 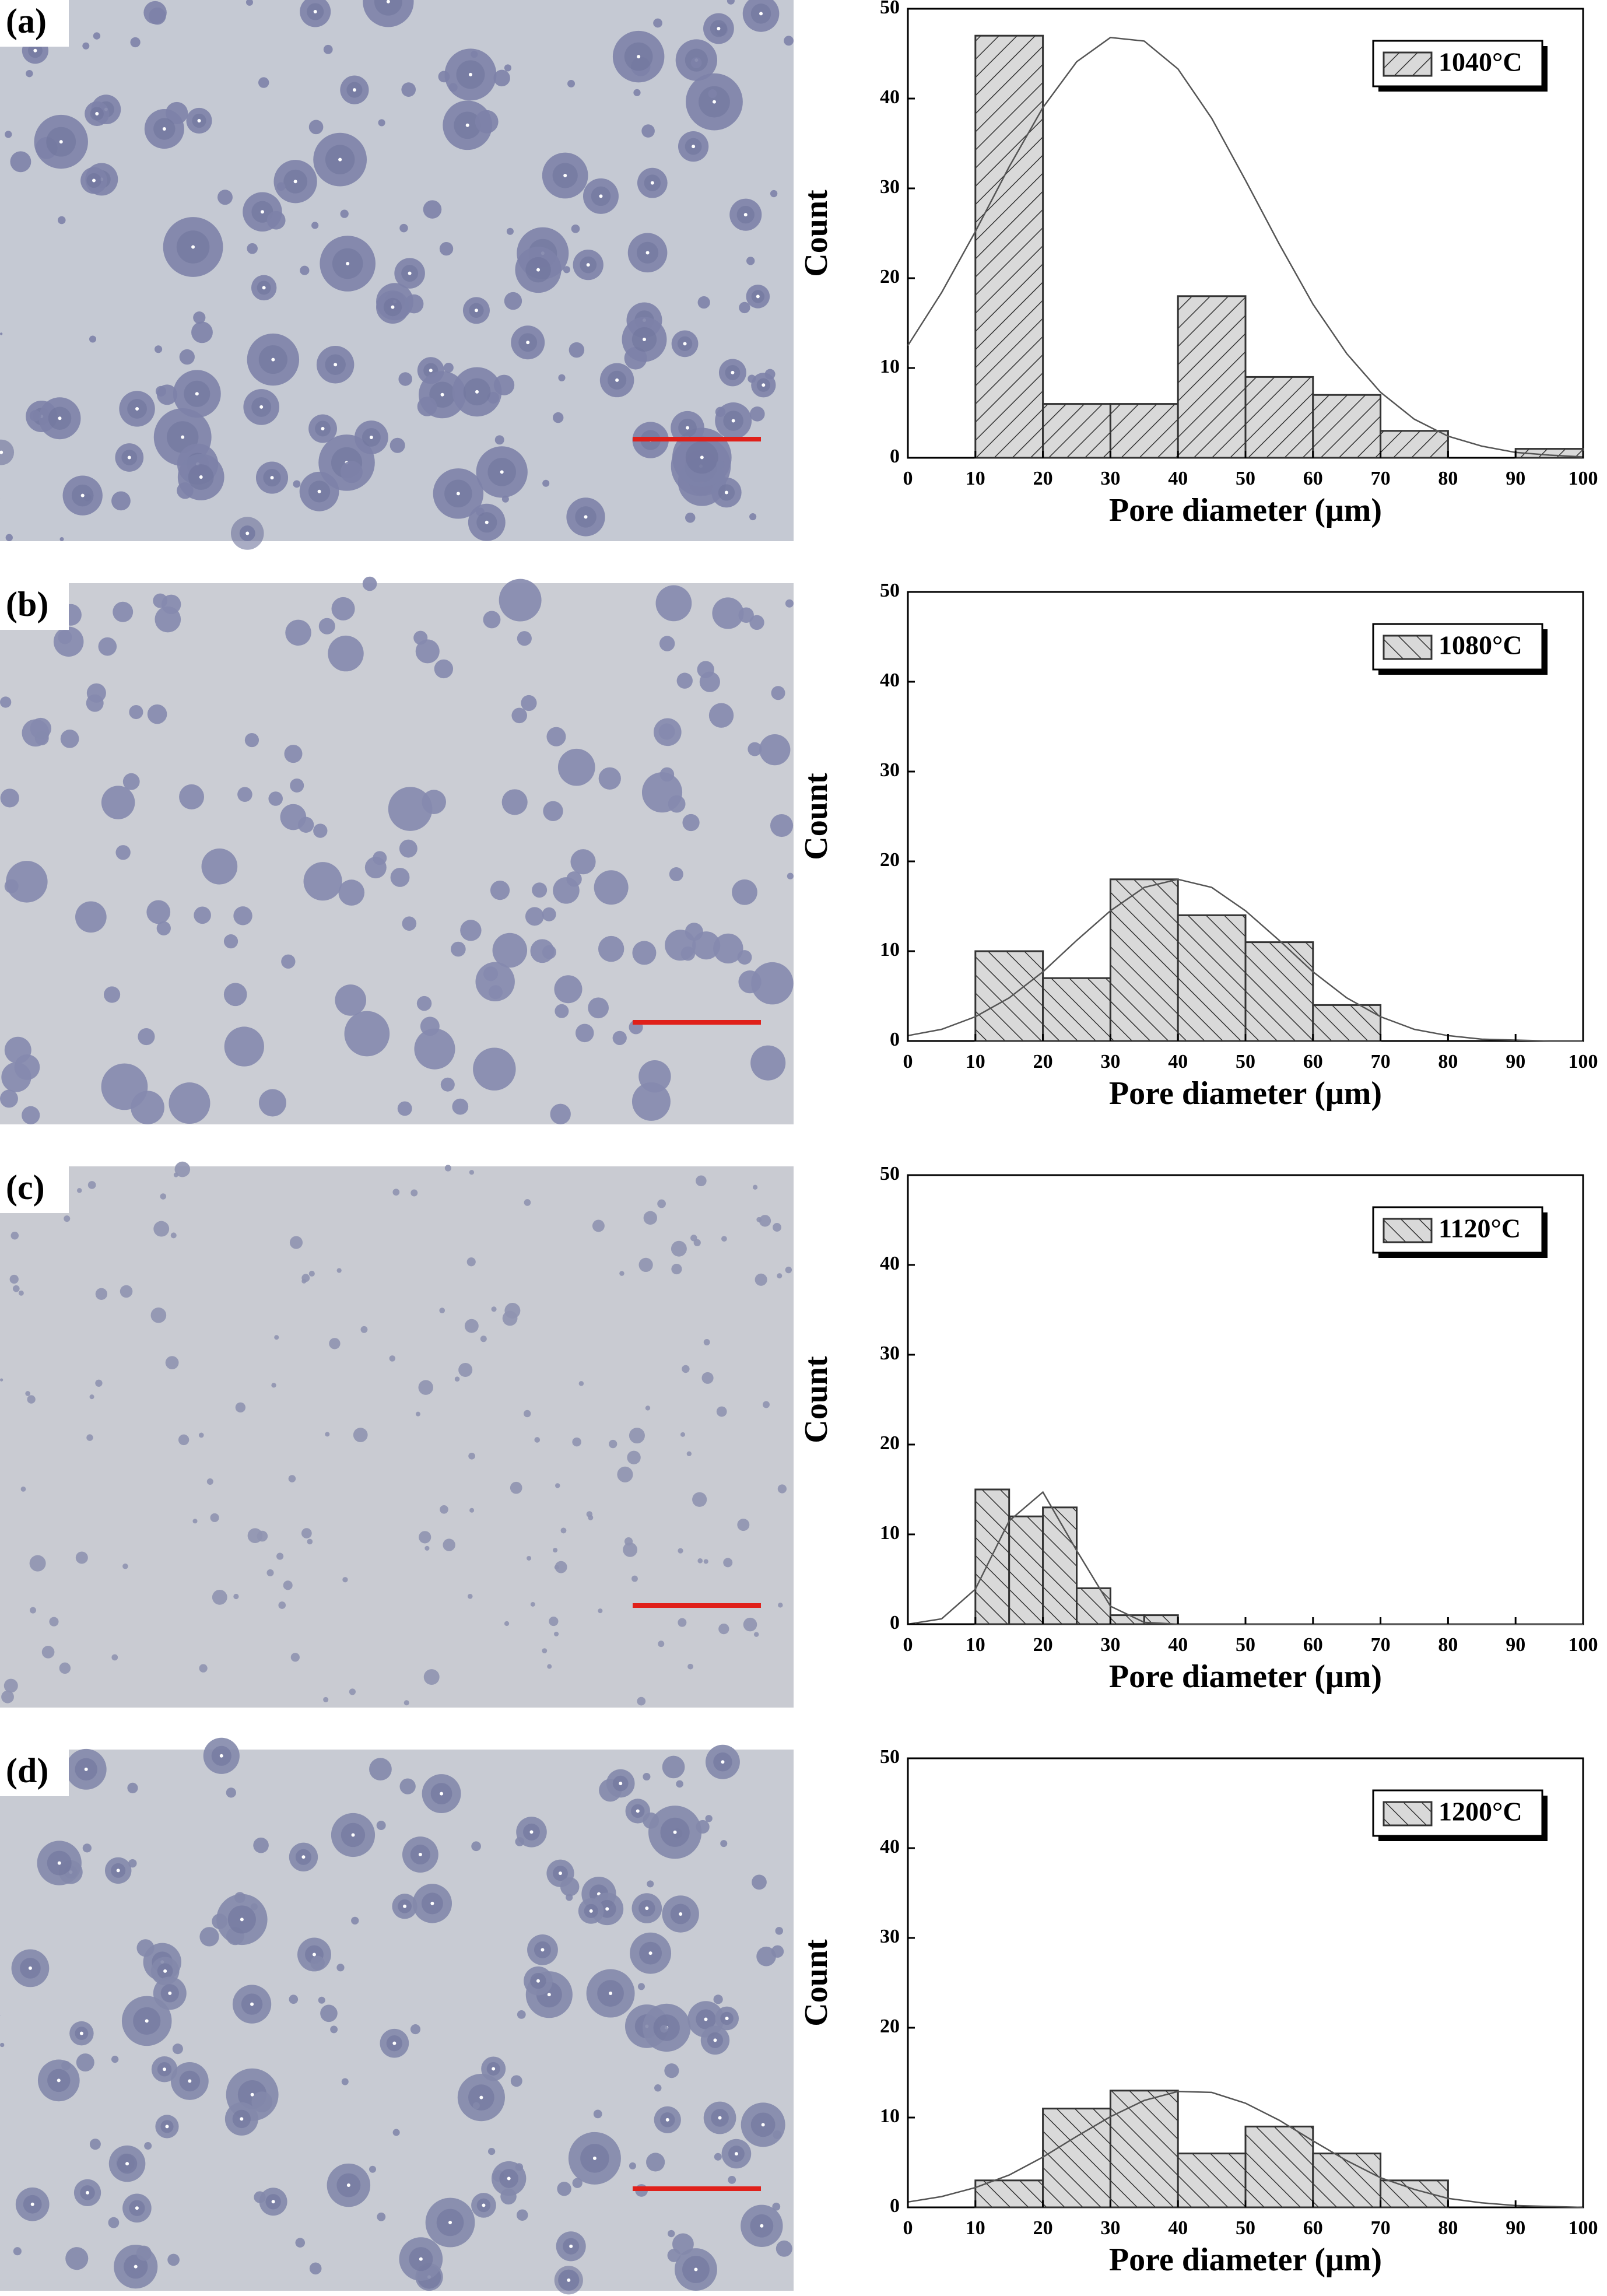 What do you see at coordinates (1178, 2228) in the screenshot?
I see `x-tick-label: 40` at bounding box center [1178, 2228].